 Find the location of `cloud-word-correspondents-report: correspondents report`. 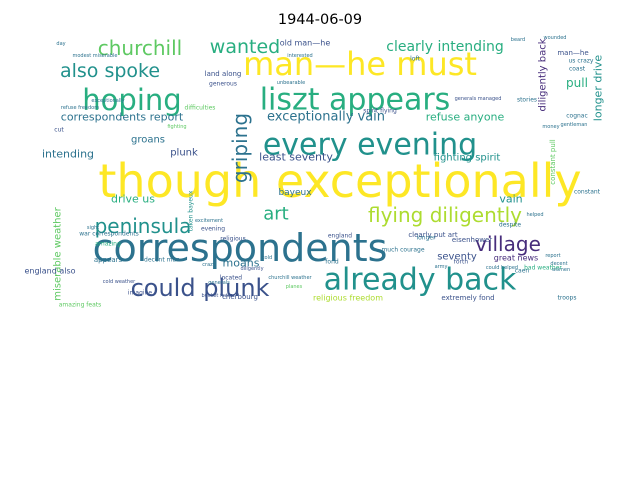

cloud-word-correspondents-report: correspondents report is located at coordinates (122, 117).